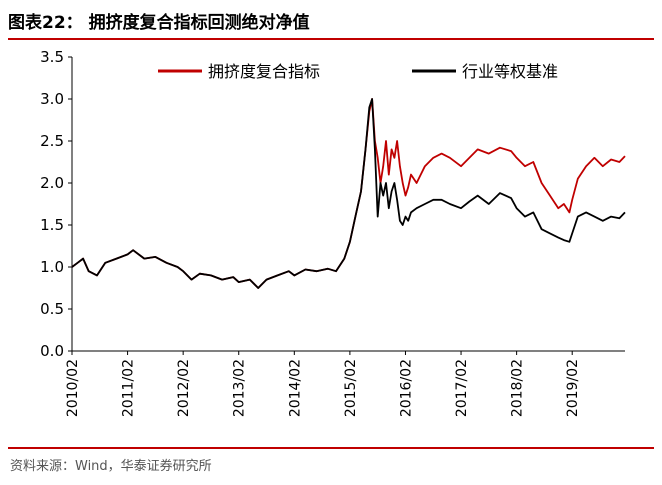 This screenshot has height=485, width=662. I want to click on x-tick-label: 2016/02, so click(406, 388).